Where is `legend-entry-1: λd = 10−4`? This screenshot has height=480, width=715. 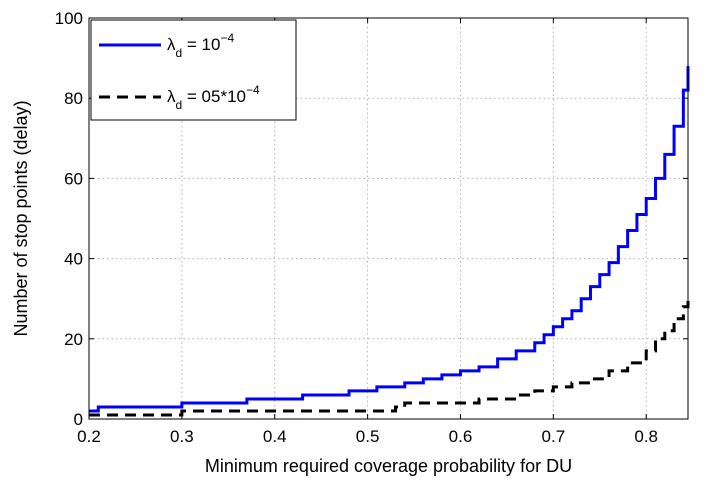
legend-entry-1: λd = 10−4 is located at coordinates (200, 45).